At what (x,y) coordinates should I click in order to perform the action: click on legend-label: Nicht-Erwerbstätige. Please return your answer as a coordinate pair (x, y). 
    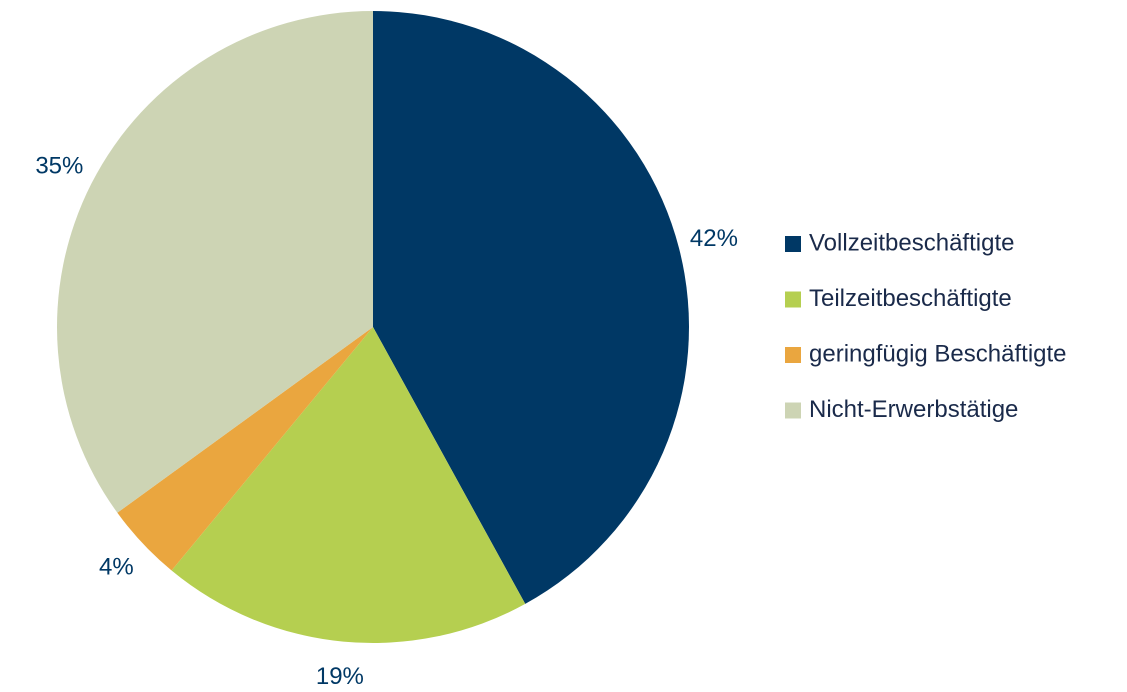
    Looking at the image, I should click on (913, 409).